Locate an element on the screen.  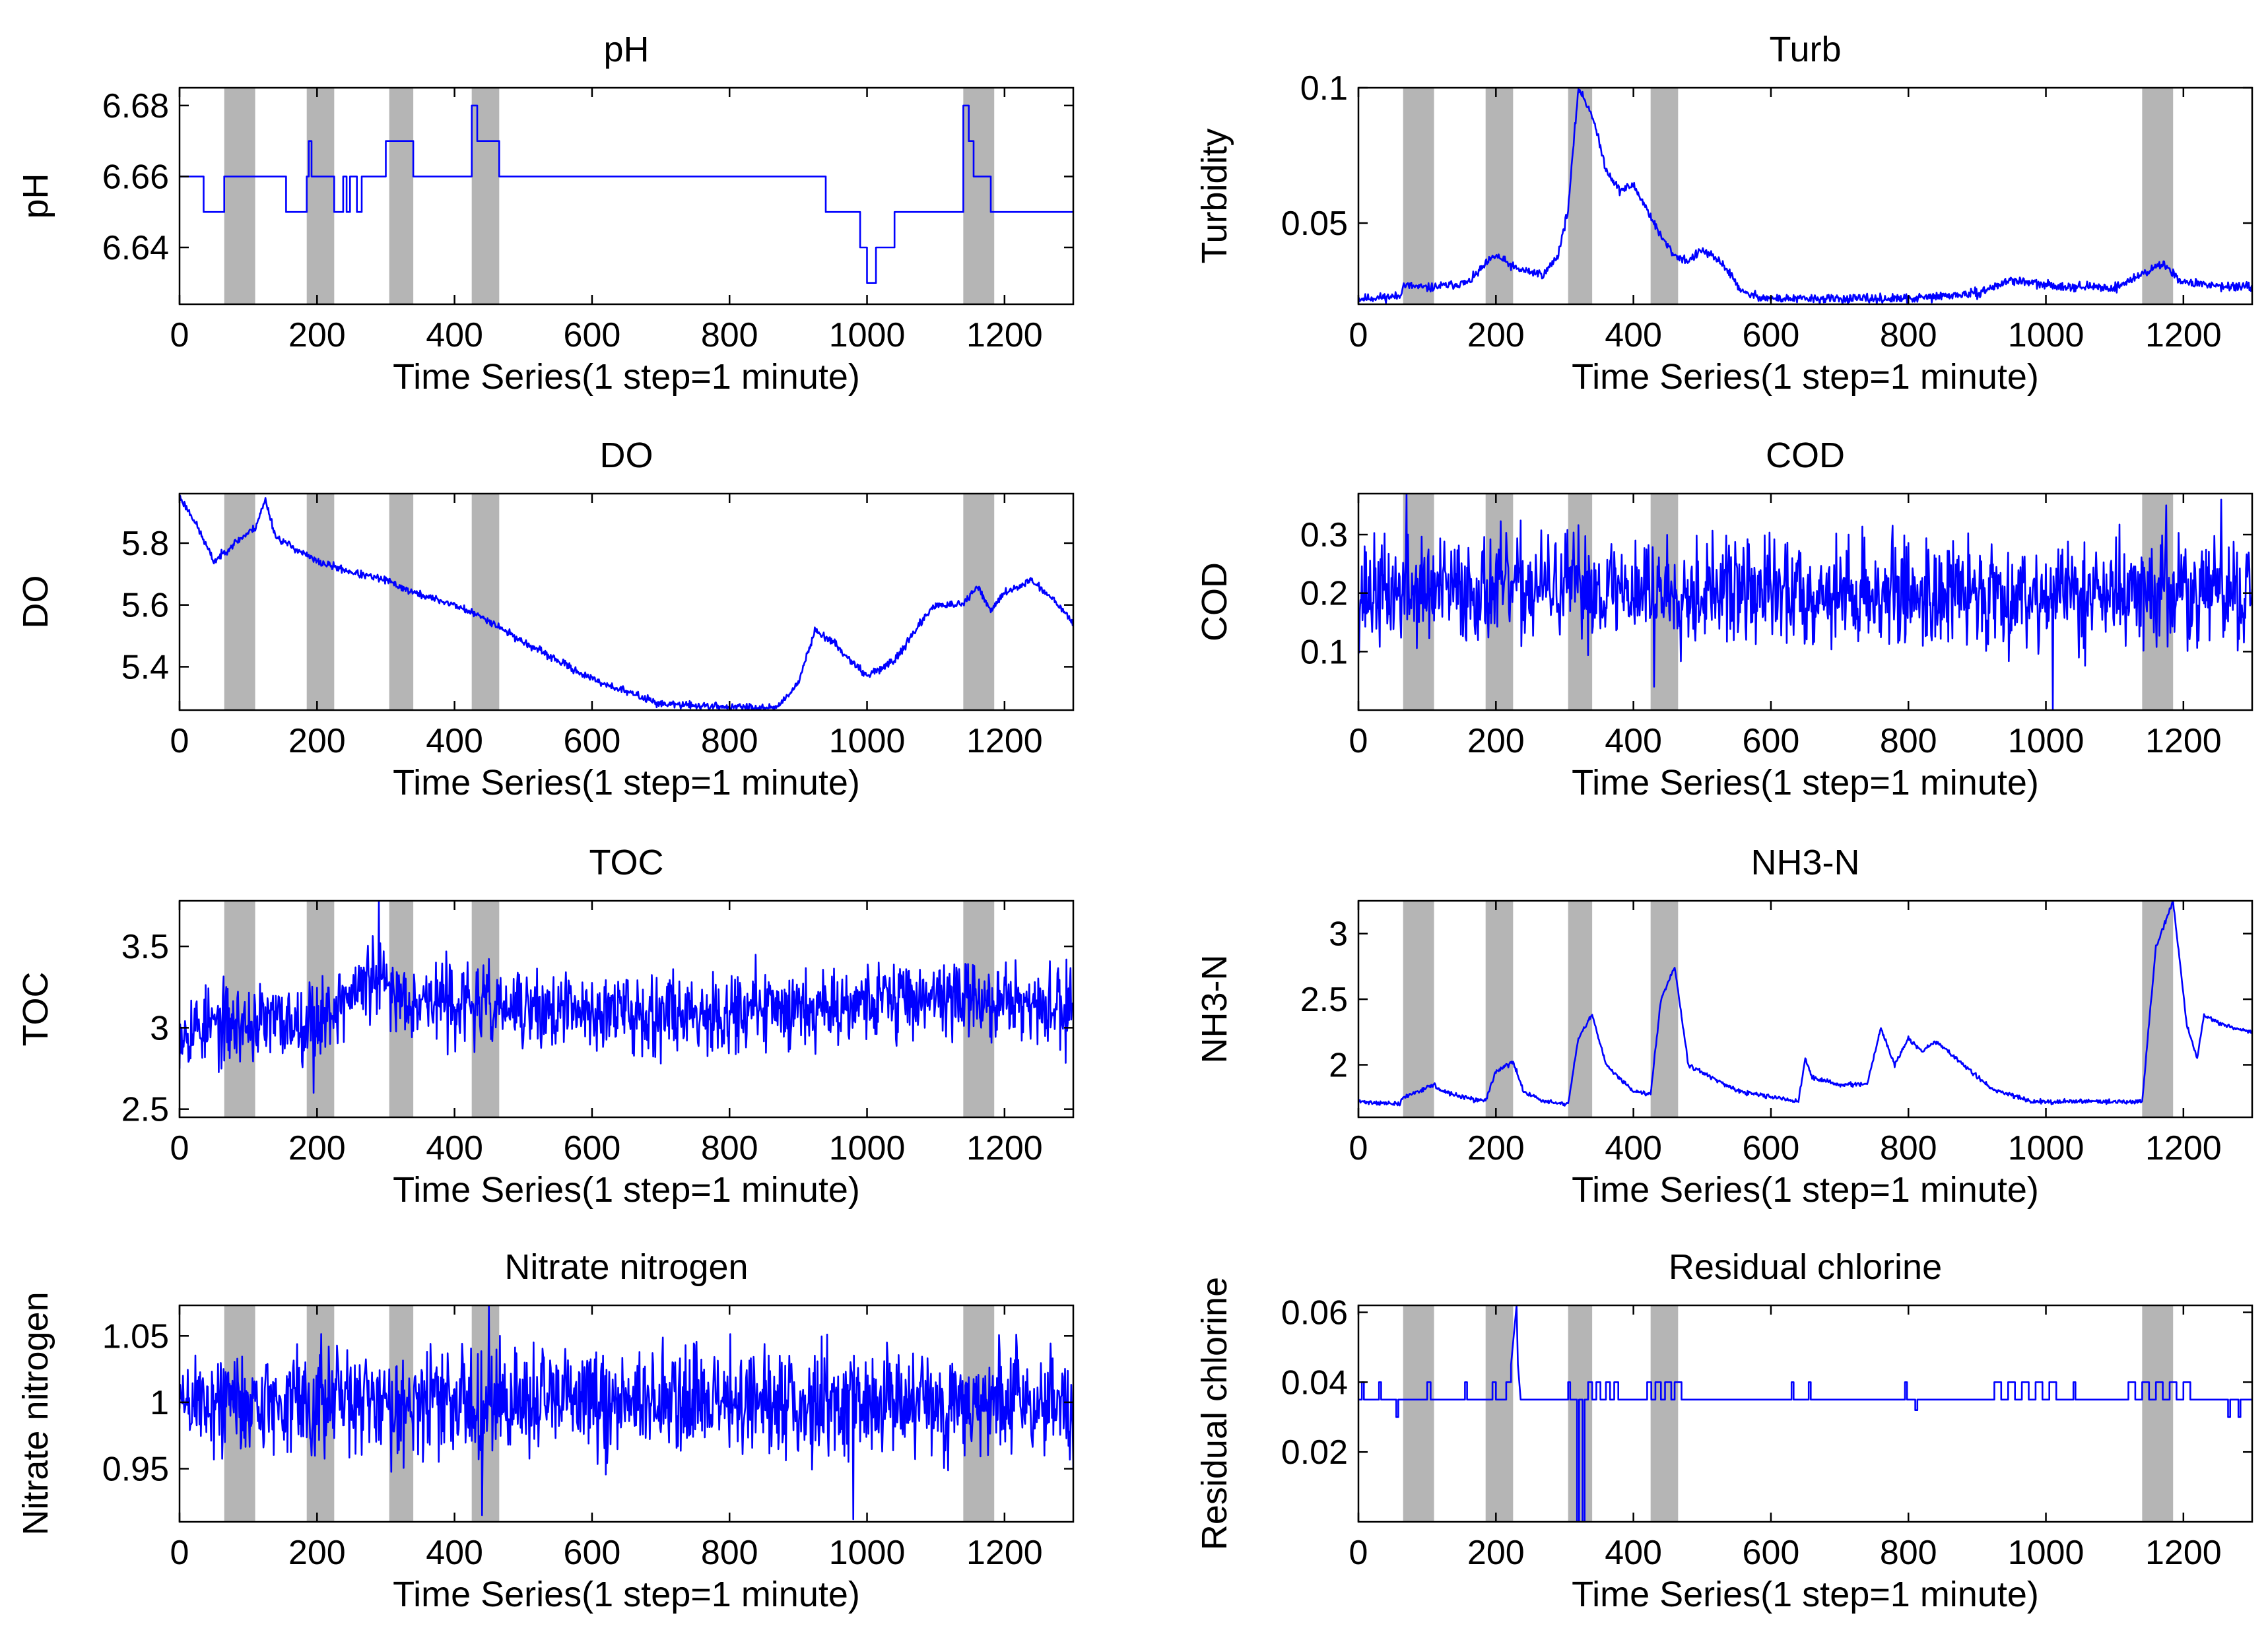
subplot-title: pH is located at coordinates (626, 50).